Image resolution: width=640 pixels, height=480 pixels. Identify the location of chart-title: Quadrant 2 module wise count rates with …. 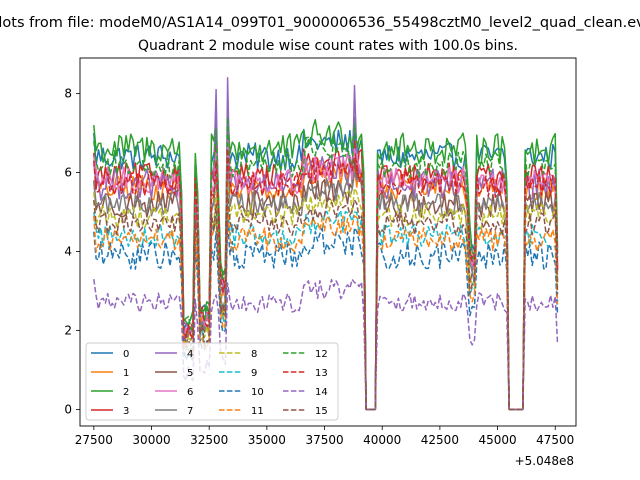
(328, 46).